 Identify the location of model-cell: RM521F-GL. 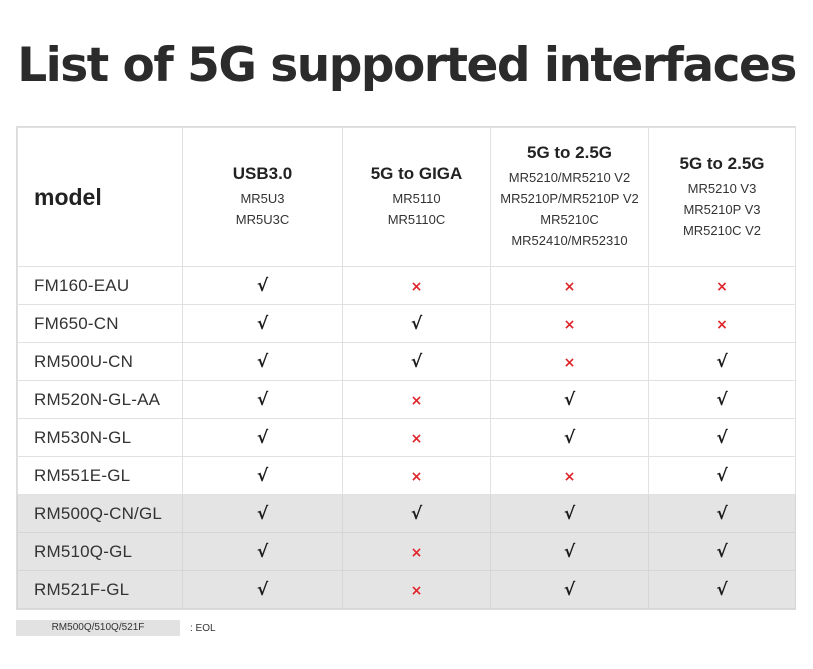
(100, 589).